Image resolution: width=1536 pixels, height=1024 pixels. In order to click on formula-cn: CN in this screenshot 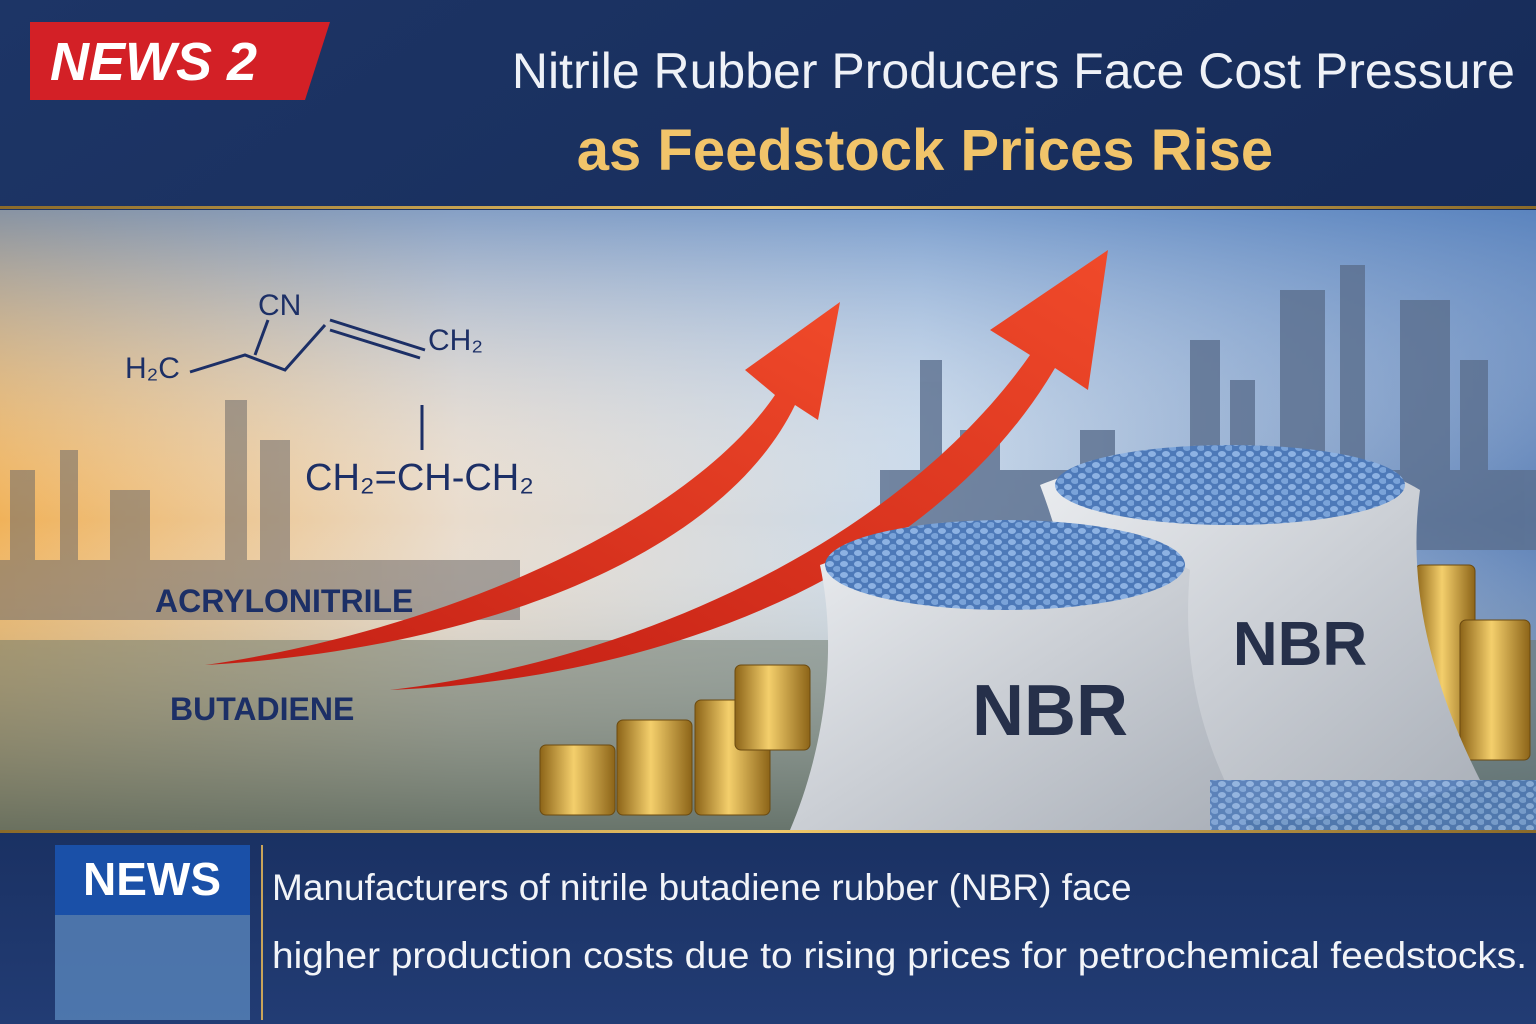, I will do `click(279, 305)`.